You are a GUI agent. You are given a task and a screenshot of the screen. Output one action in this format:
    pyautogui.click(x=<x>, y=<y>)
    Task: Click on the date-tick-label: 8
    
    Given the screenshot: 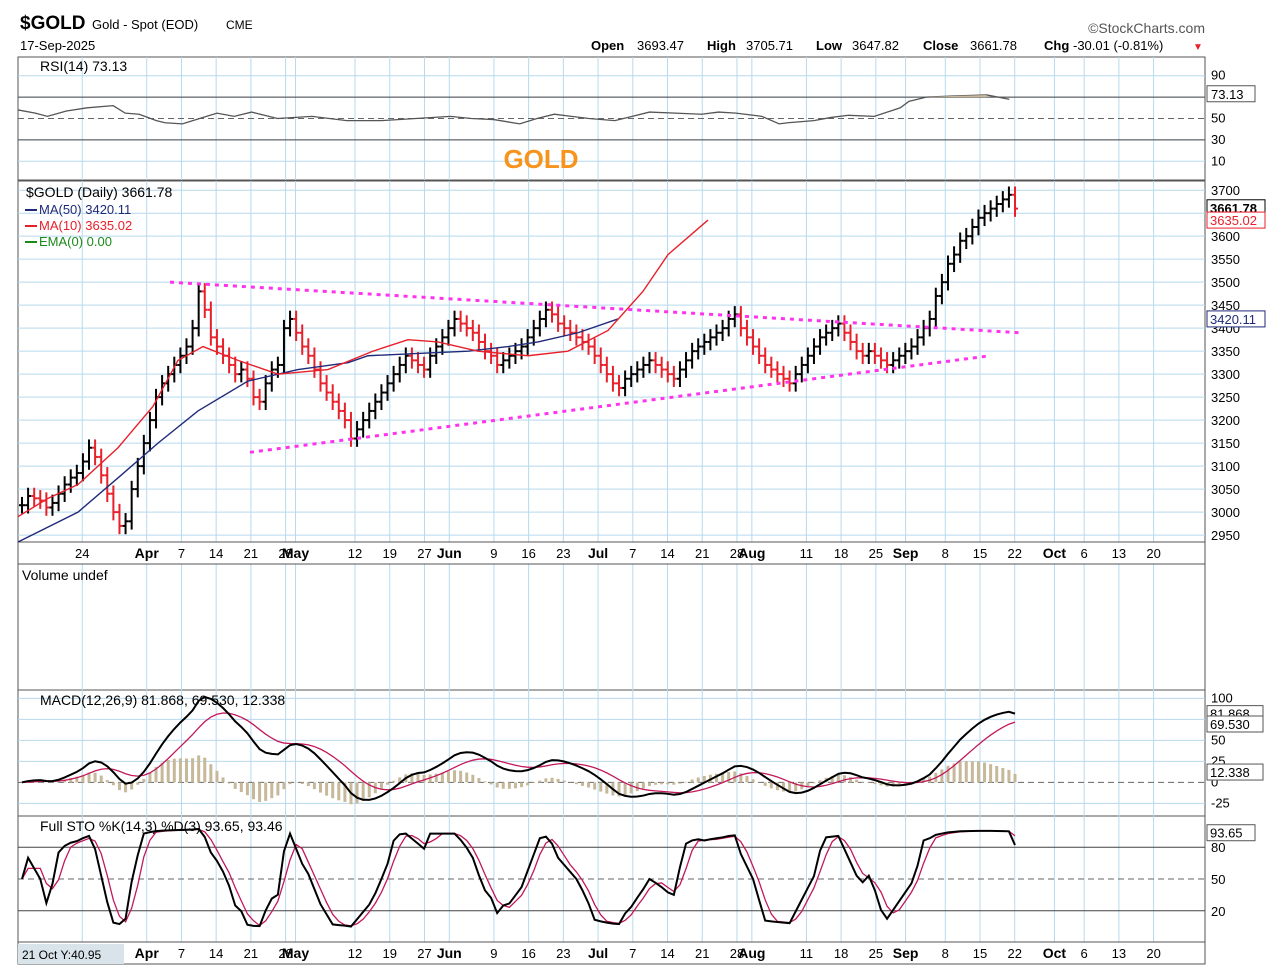 What is the action you would take?
    pyautogui.click(x=945, y=953)
    